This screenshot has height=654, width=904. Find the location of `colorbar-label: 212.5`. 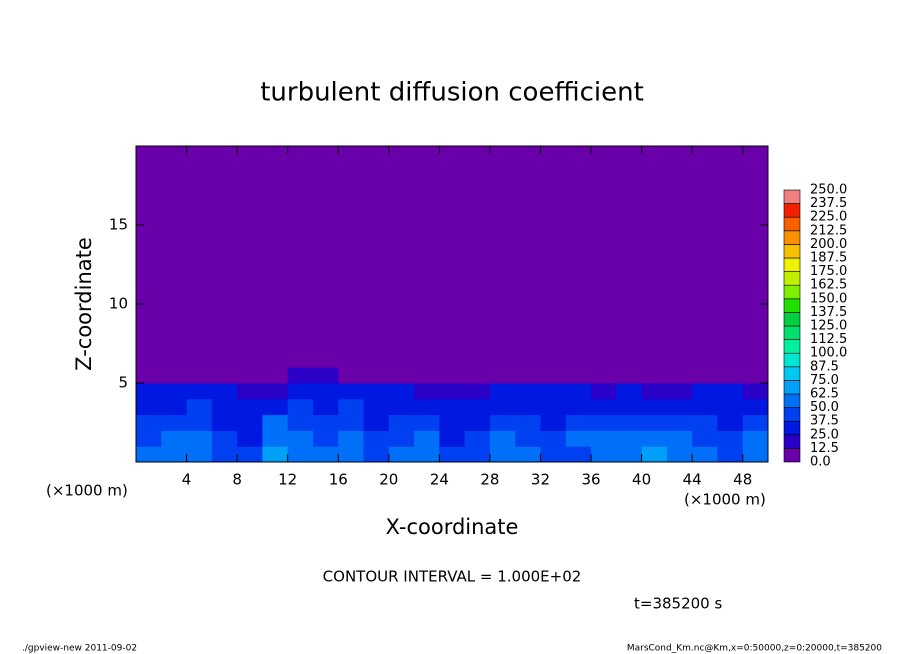

colorbar-label: 212.5 is located at coordinates (828, 230).